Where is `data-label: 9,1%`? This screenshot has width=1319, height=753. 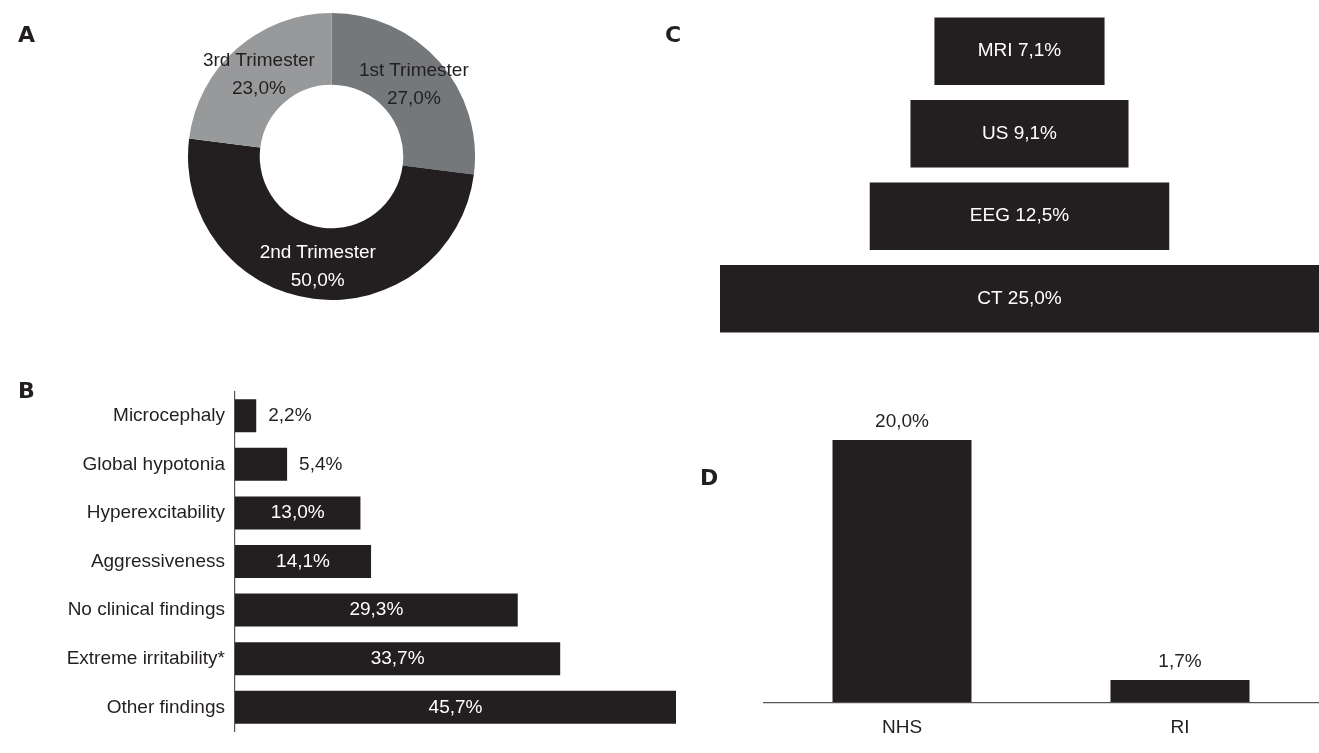 data-label: 9,1% is located at coordinates (1035, 132).